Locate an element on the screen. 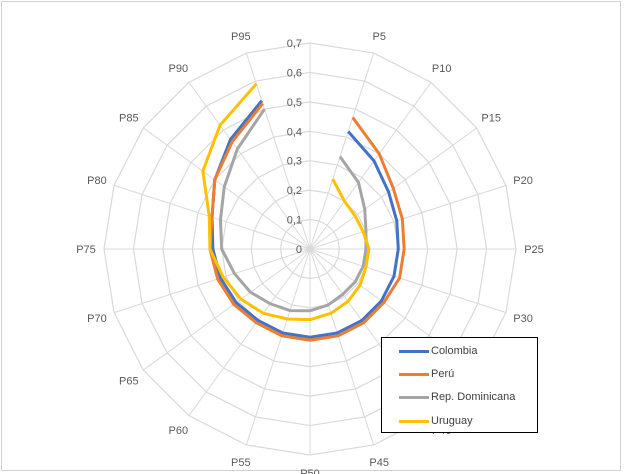 The image size is (624, 474). category-label: P25 is located at coordinates (534, 250).